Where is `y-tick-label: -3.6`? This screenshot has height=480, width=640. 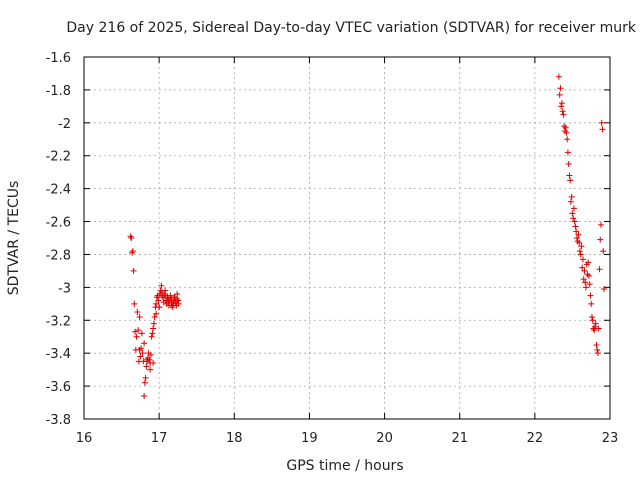 y-tick-label: -3.6 is located at coordinates (58, 387).